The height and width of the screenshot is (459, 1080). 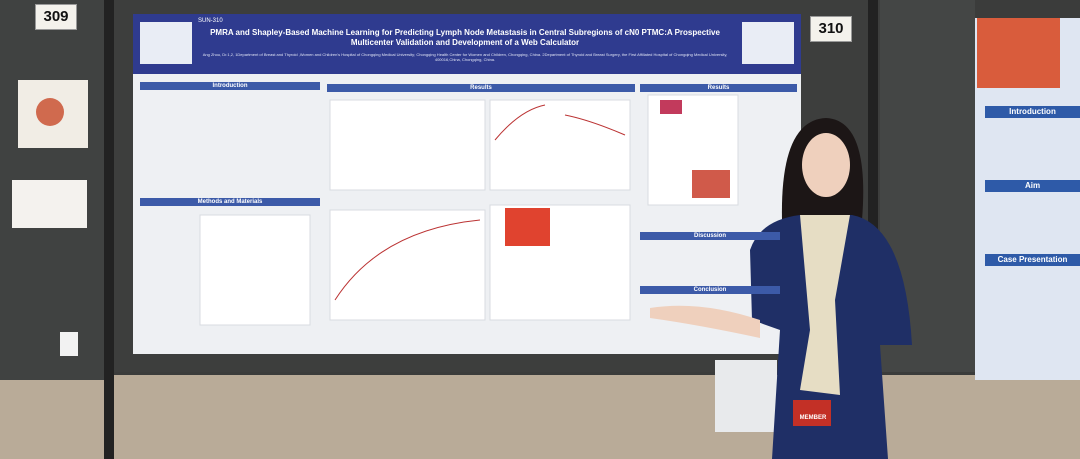 I want to click on illustration, so click(x=50, y=112).